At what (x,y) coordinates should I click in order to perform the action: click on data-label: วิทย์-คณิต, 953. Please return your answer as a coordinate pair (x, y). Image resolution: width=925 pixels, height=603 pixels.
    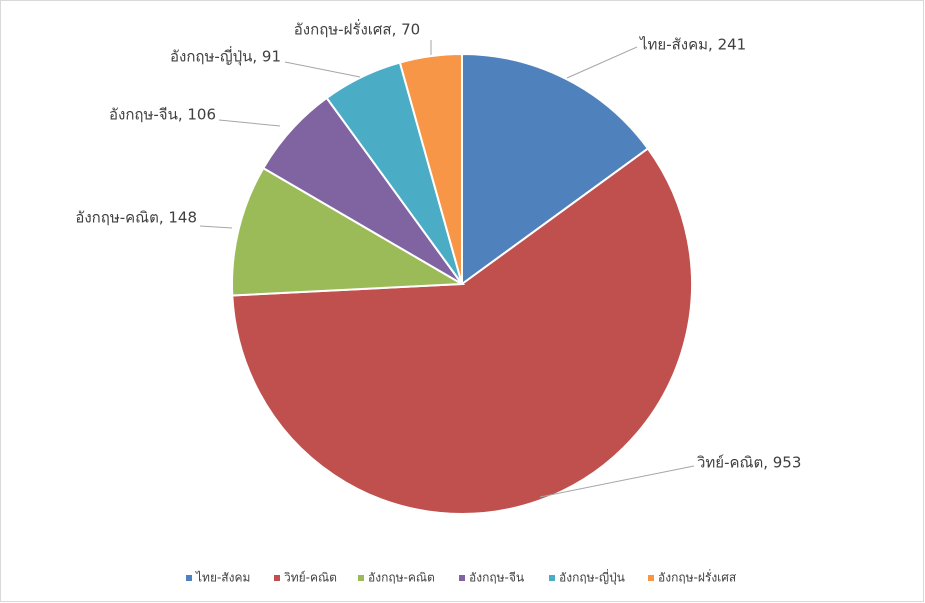
    Looking at the image, I should click on (748, 463).